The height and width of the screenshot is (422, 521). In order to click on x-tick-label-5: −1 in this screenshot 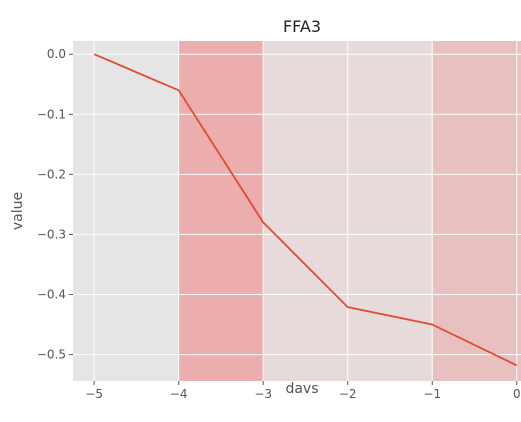, I will do `click(432, 394)`.